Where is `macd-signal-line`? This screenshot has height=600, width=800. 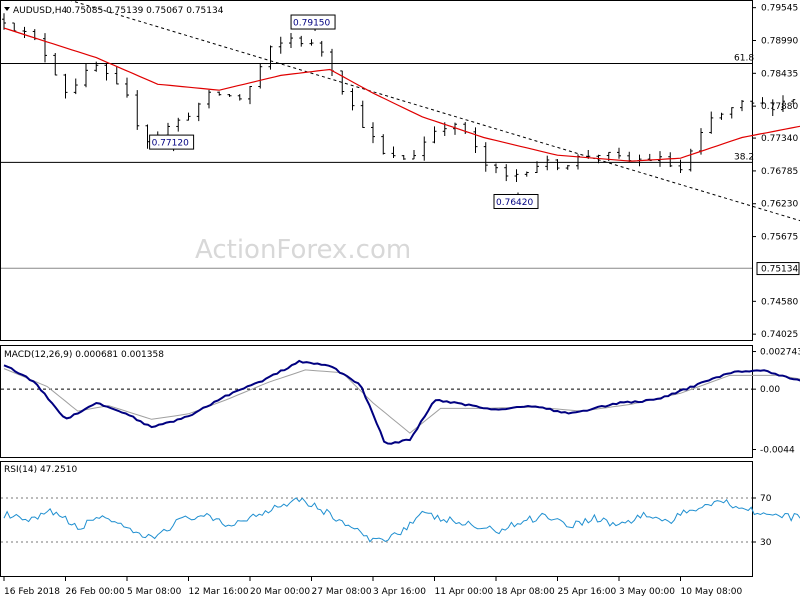
macd-signal-line is located at coordinates (401, 401).